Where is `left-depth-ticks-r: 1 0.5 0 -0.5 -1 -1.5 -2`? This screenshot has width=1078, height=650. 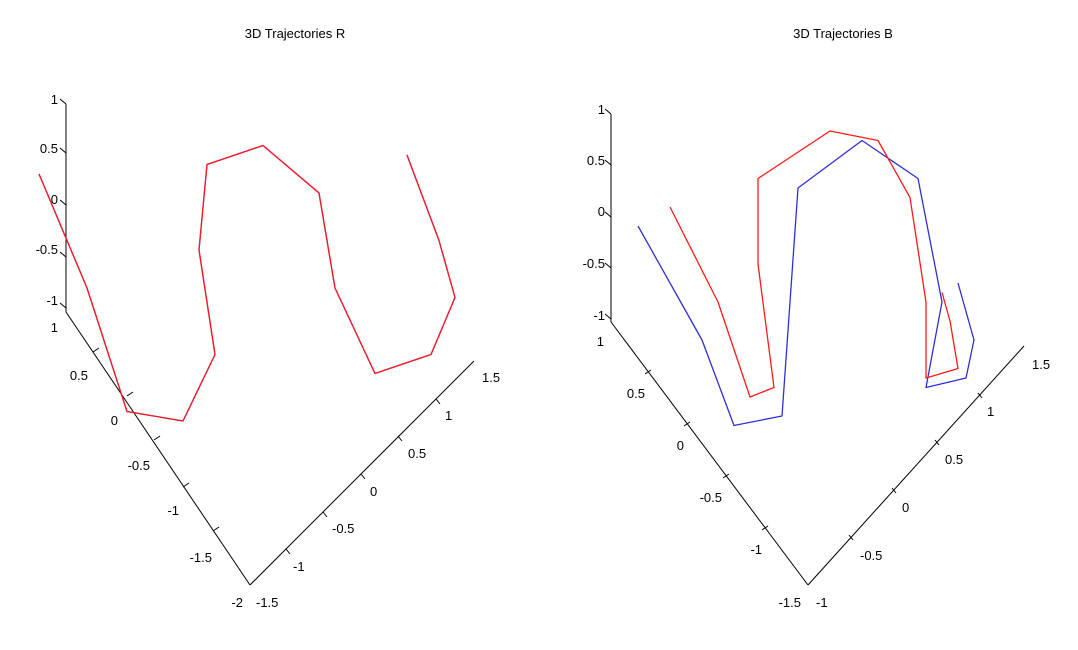
left-depth-ticks-r: 1 0.5 0 -0.5 -1 -1.5 -2 is located at coordinates (147, 465).